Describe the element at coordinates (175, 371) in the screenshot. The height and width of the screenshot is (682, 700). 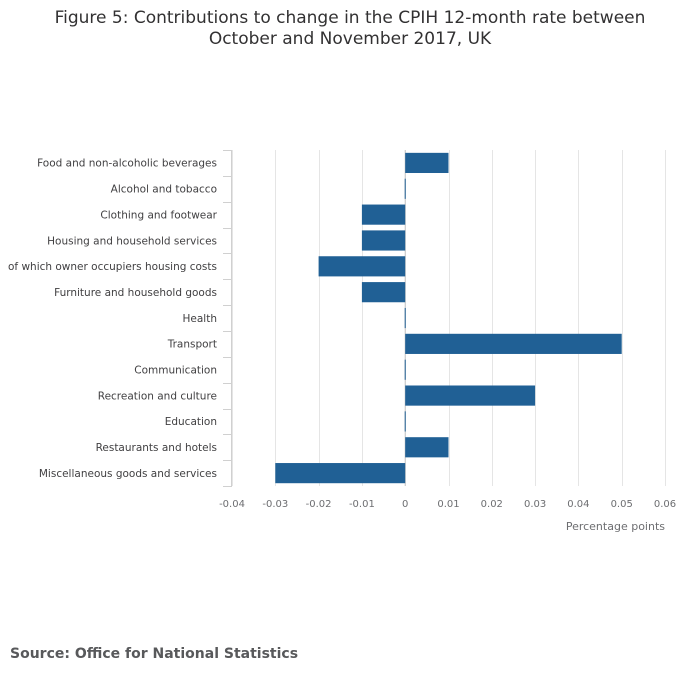
I see `category-label-8: Communication` at that location.